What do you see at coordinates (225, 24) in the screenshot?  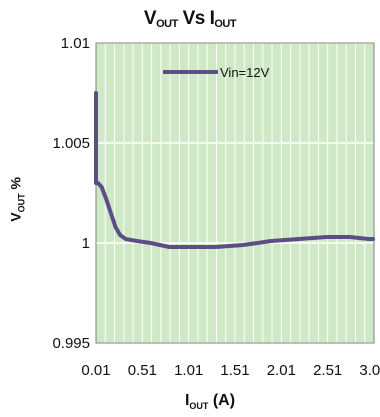 I see `title-iout-sub: OUT` at bounding box center [225, 24].